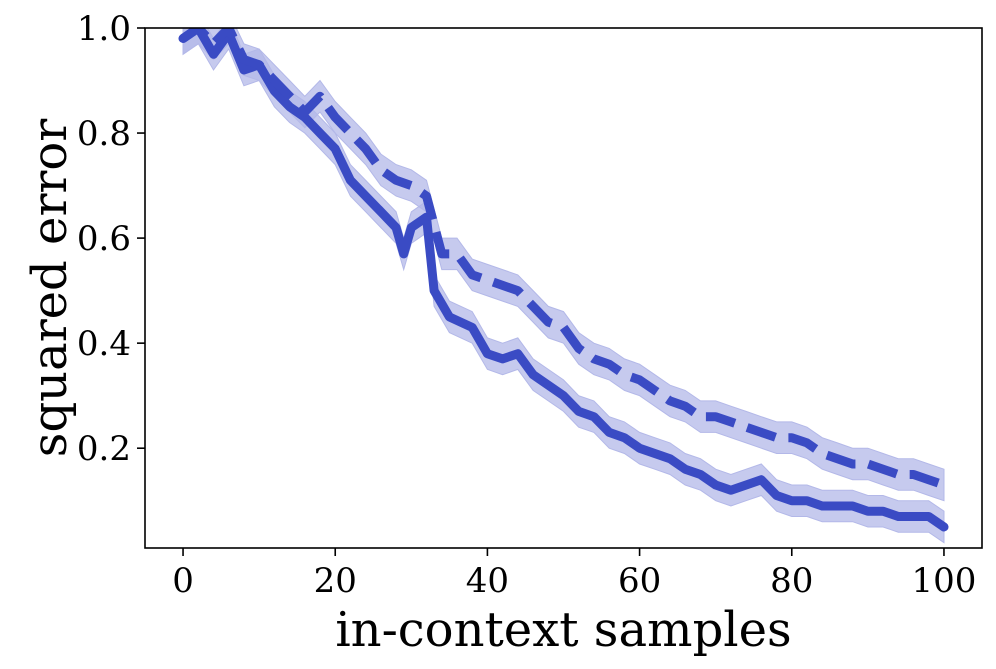  I want to click on x-tick-label: 40, so click(487, 581).